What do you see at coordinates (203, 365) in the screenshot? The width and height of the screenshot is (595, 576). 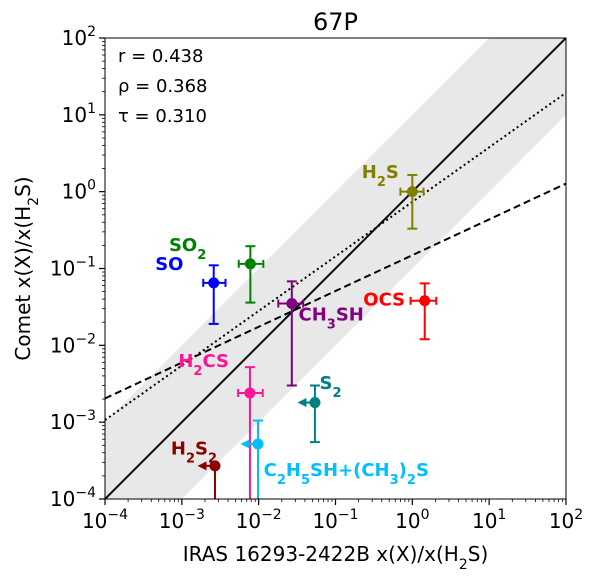 I see `point-label: H2CS` at bounding box center [203, 365].